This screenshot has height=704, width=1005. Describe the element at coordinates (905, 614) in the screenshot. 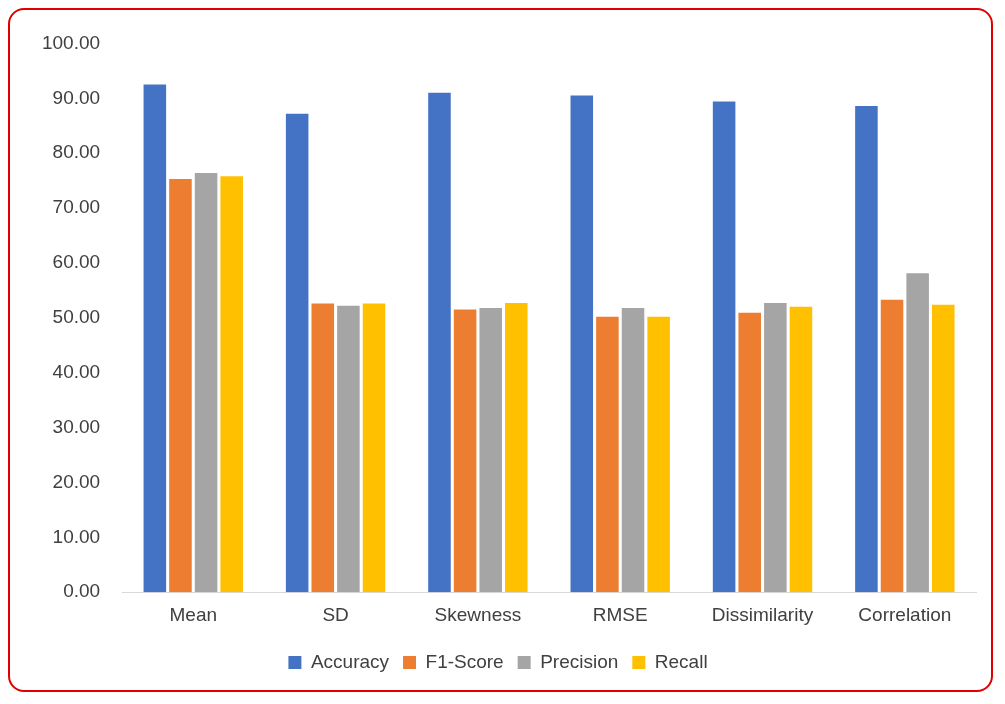

I see `x-tick-label: Correlation` at that location.